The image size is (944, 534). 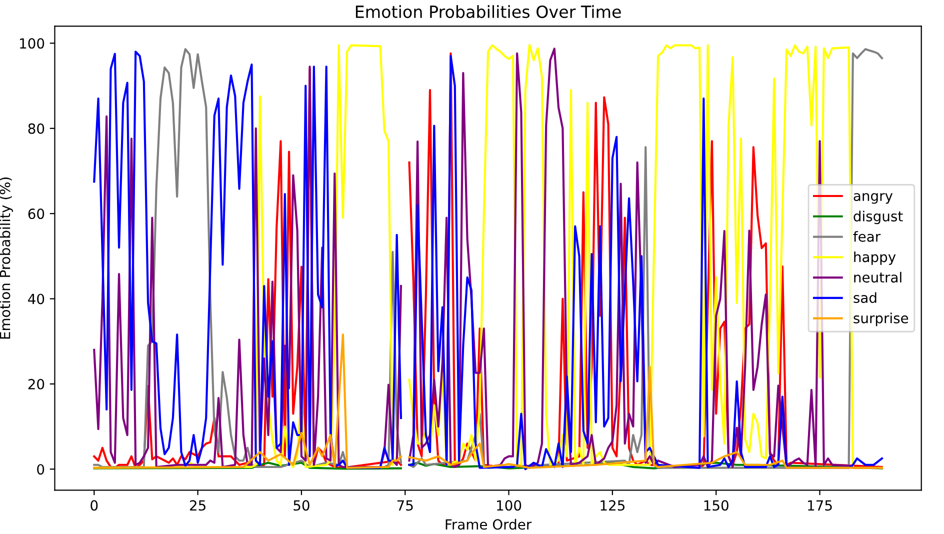 I want to click on y-tick-label: 40, so click(x=36, y=299).